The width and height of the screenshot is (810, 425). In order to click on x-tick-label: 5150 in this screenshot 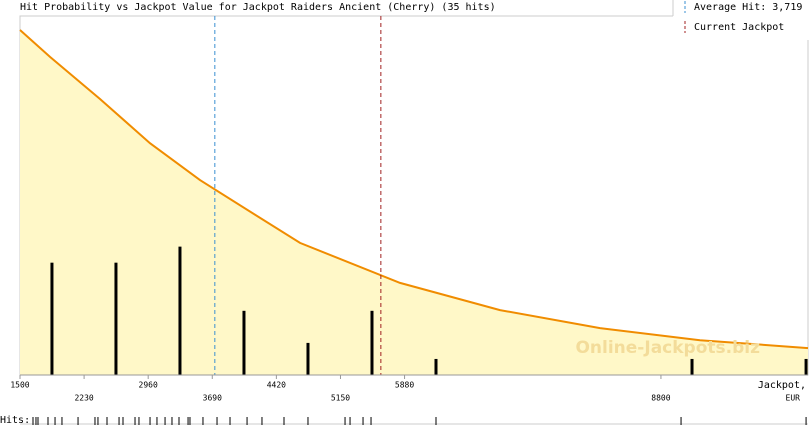, I will do `click(340, 398)`.